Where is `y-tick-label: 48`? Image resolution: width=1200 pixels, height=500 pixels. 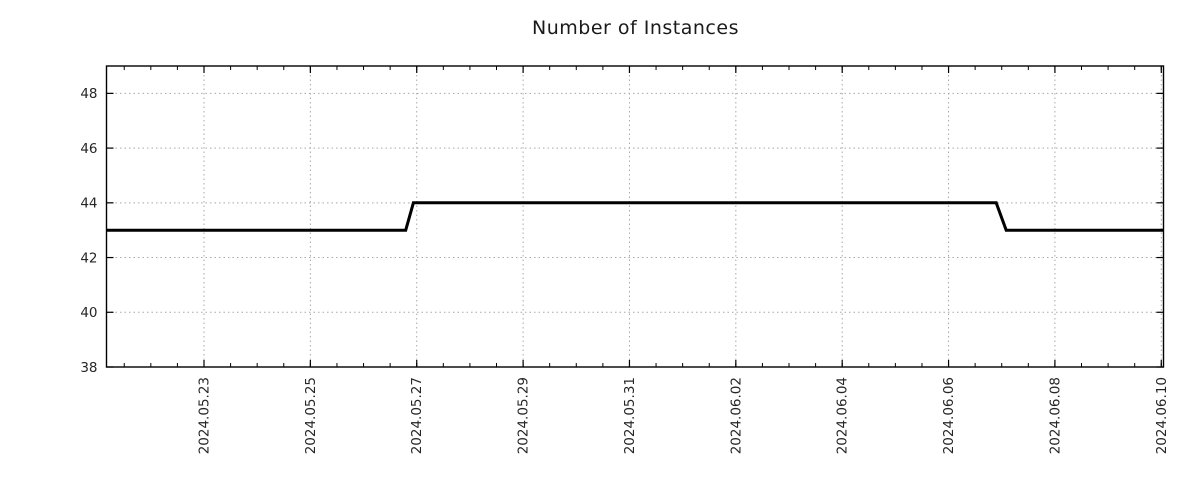
y-tick-label: 48 is located at coordinates (88, 94).